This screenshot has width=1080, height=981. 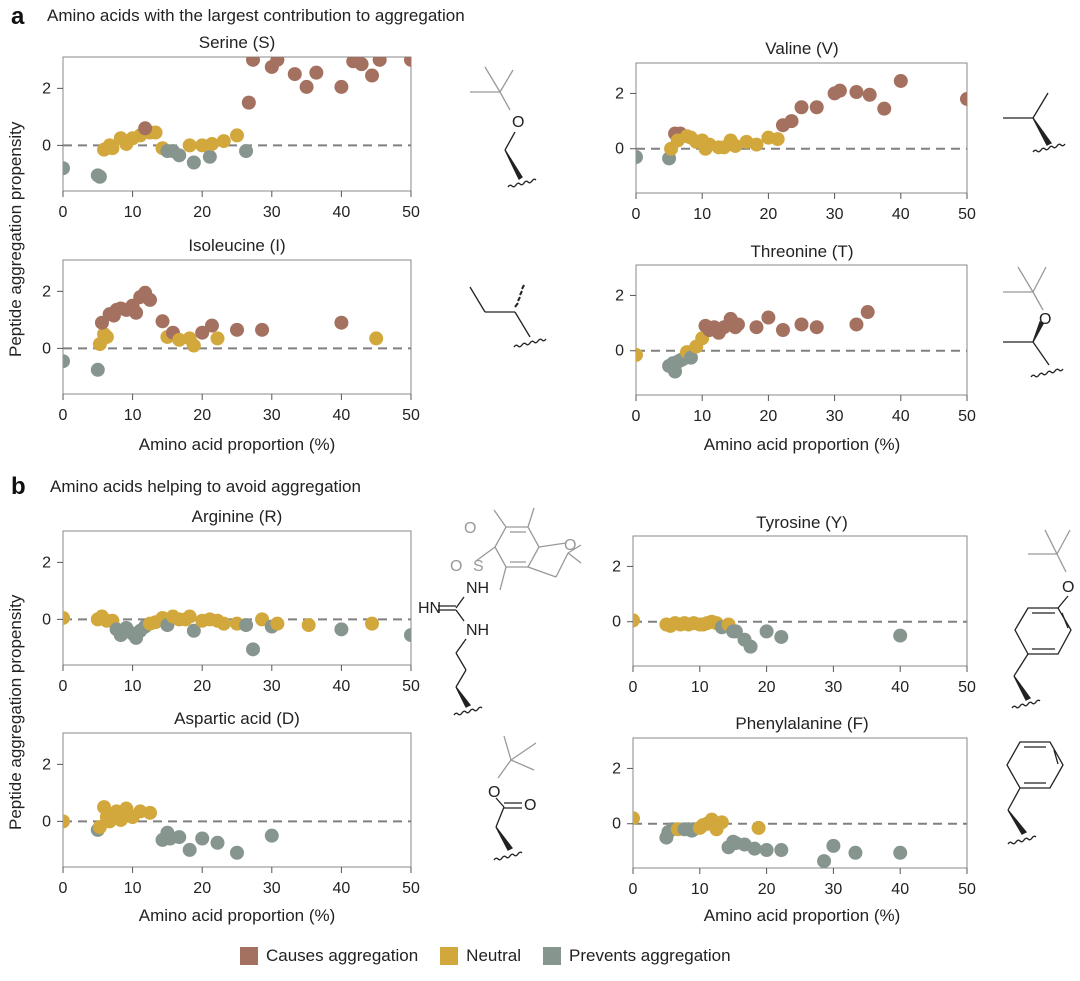 What do you see at coordinates (508, 316) in the screenshot?
I see `structure-isoleucine` at bounding box center [508, 316].